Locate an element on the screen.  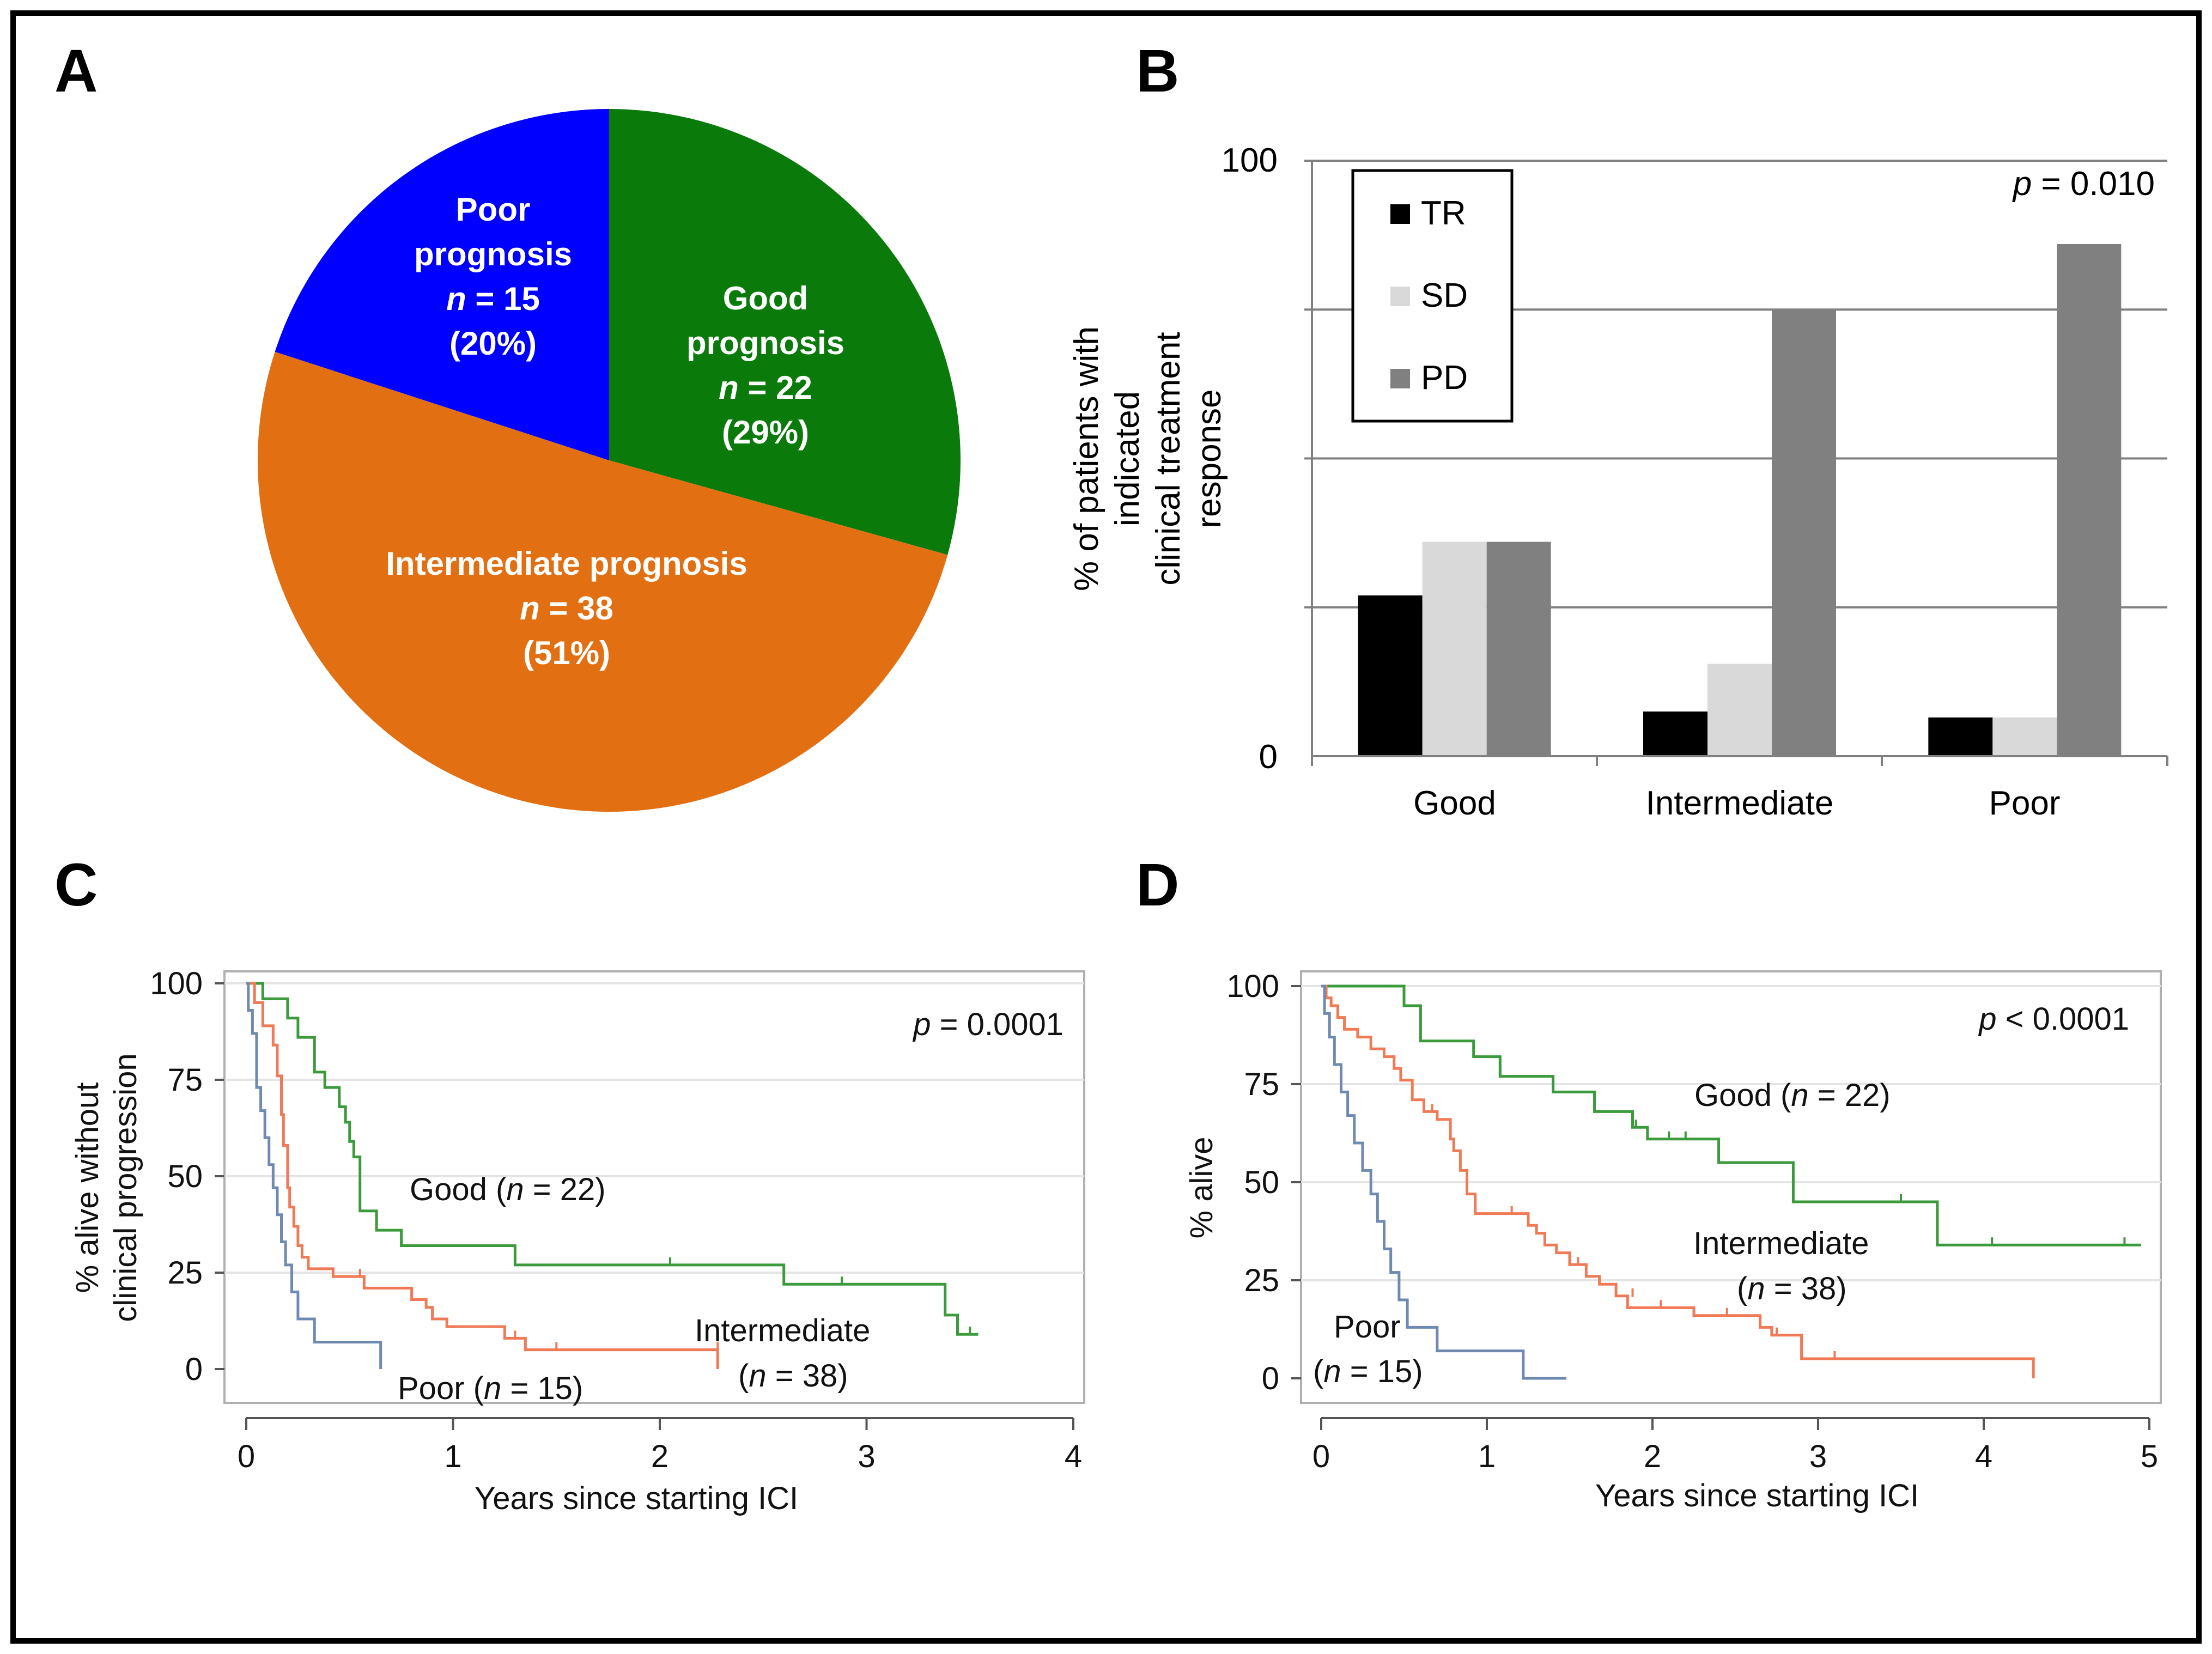
b-legend-label-pd: PD is located at coordinates (1444, 378).